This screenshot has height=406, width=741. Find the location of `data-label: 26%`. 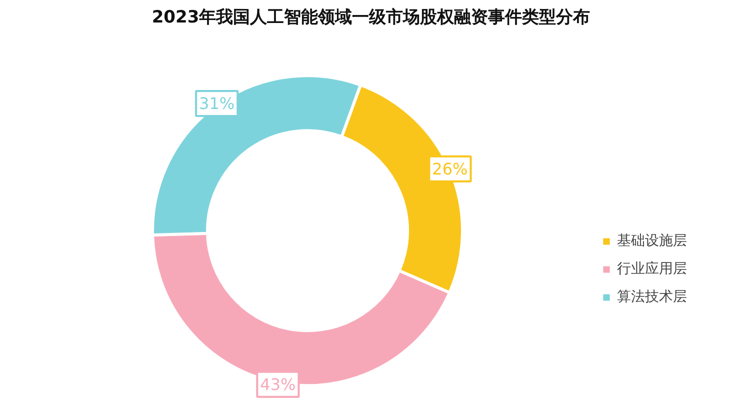

data-label: 26% is located at coordinates (450, 168).